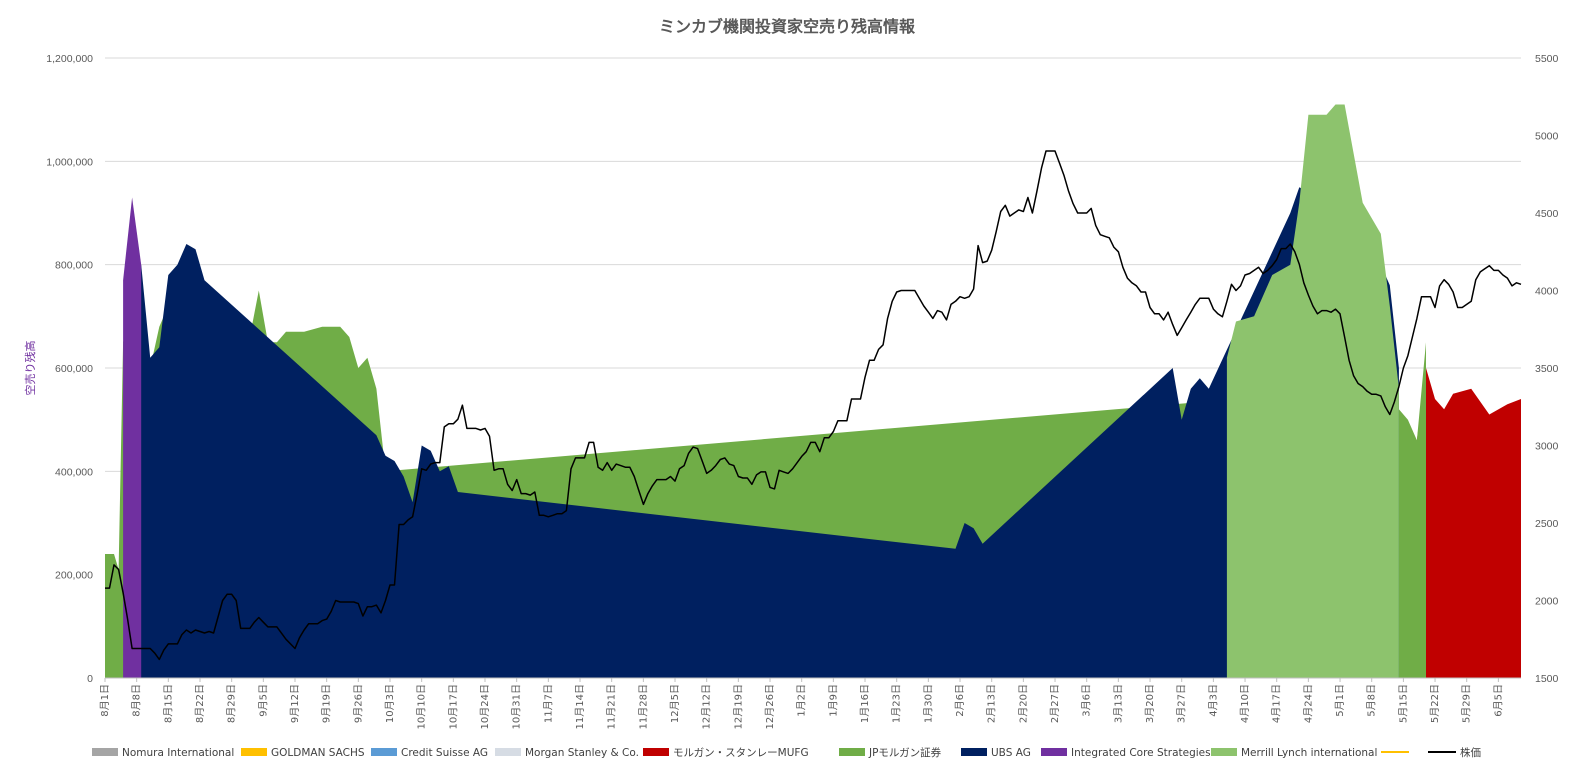  What do you see at coordinates (580, 706) in the screenshot?
I see `x-tick-label: 11月14日` at bounding box center [580, 706].